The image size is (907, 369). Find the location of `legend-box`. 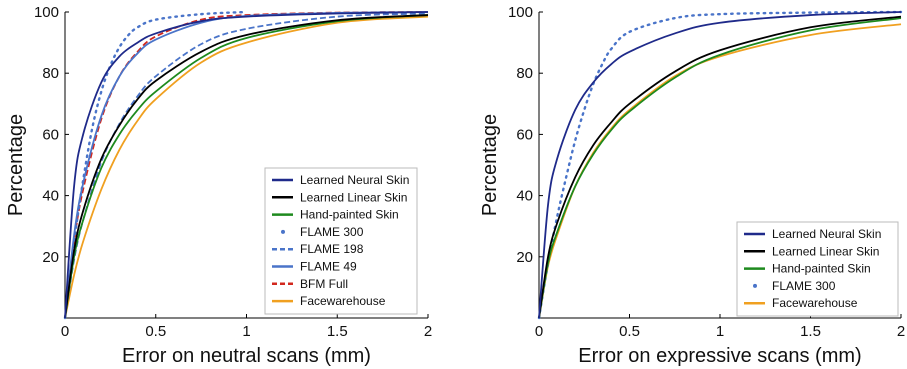

legend-box is located at coordinates (341, 241).